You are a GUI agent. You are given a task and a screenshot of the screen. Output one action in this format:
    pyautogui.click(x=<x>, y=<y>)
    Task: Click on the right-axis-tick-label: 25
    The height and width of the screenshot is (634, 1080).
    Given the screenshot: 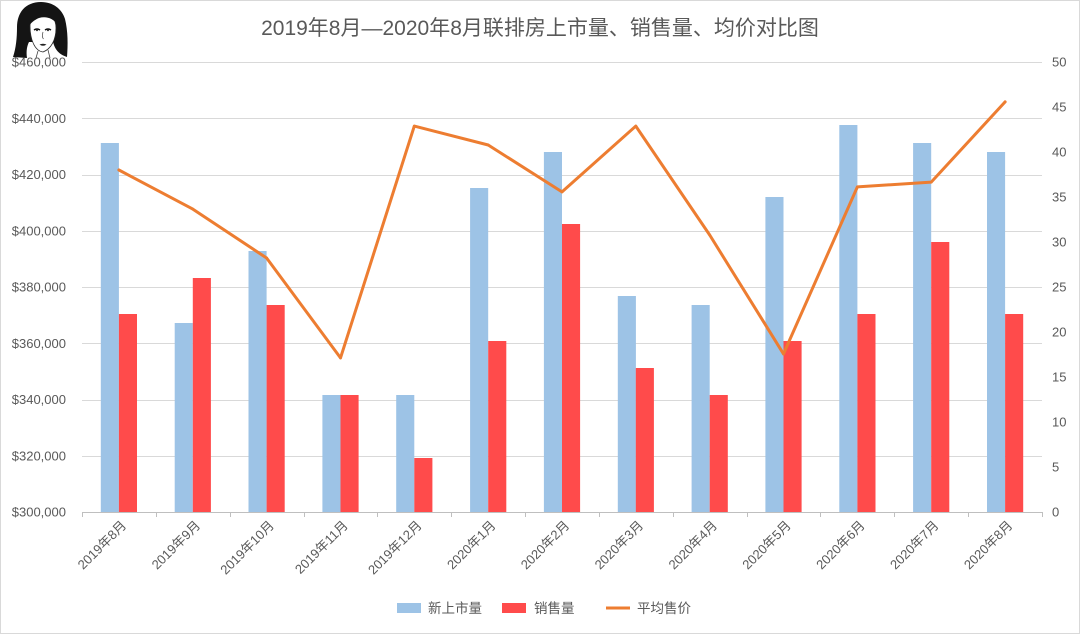 What is the action you would take?
    pyautogui.click(x=1059, y=287)
    